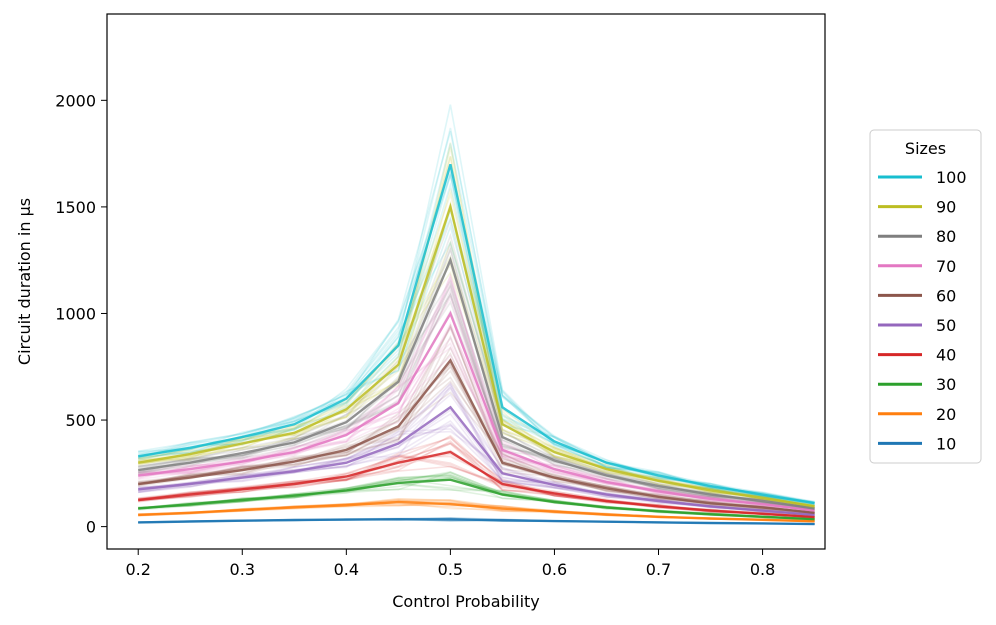  I want to click on legend-label: 80, so click(946, 236).